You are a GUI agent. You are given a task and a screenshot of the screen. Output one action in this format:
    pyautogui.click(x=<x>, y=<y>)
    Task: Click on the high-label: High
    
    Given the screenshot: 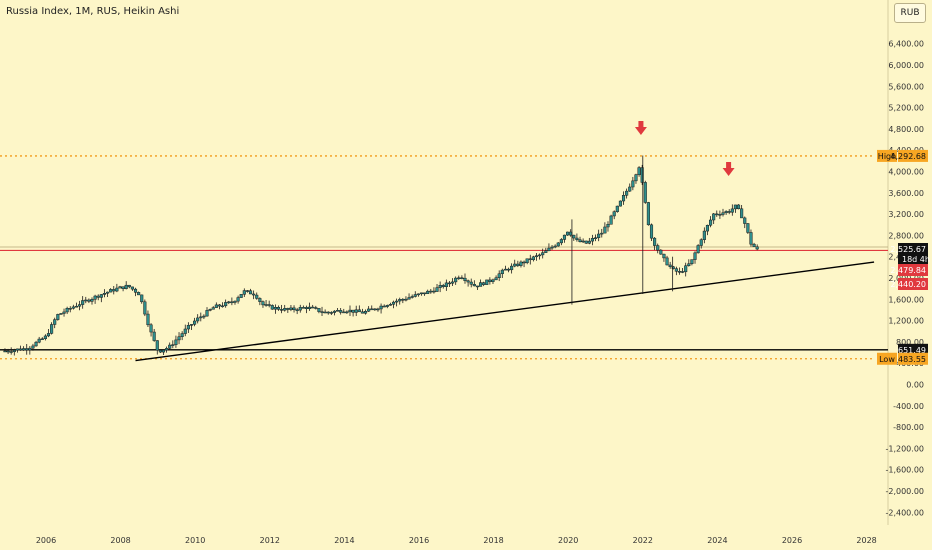 What is the action you would take?
    pyautogui.click(x=887, y=156)
    